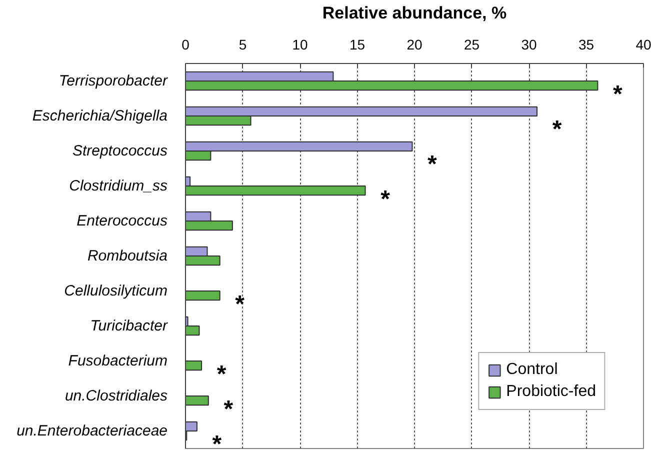 The width and height of the screenshot is (651, 450). Describe the element at coordinates (129, 326) in the screenshot. I see `y-tick-label: Turicibacter` at that location.